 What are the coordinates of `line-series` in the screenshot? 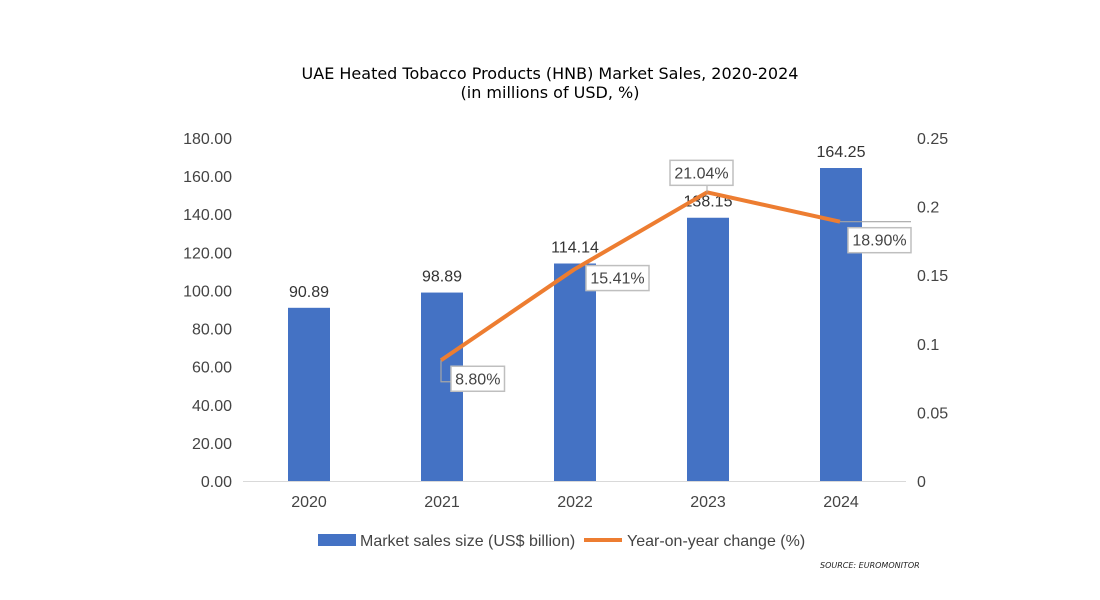 It's located at (640, 276).